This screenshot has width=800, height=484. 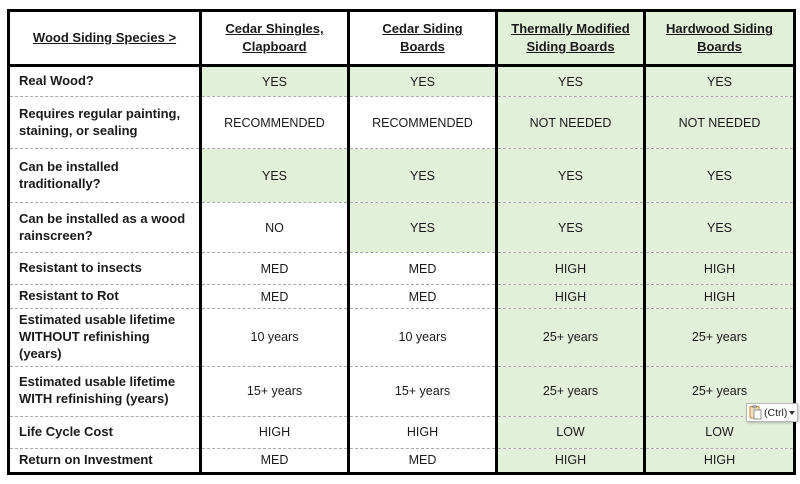 I want to click on column-header-cedar-shingles-clapboard: Cedar Shingles, Clapboard, so click(x=274, y=38).